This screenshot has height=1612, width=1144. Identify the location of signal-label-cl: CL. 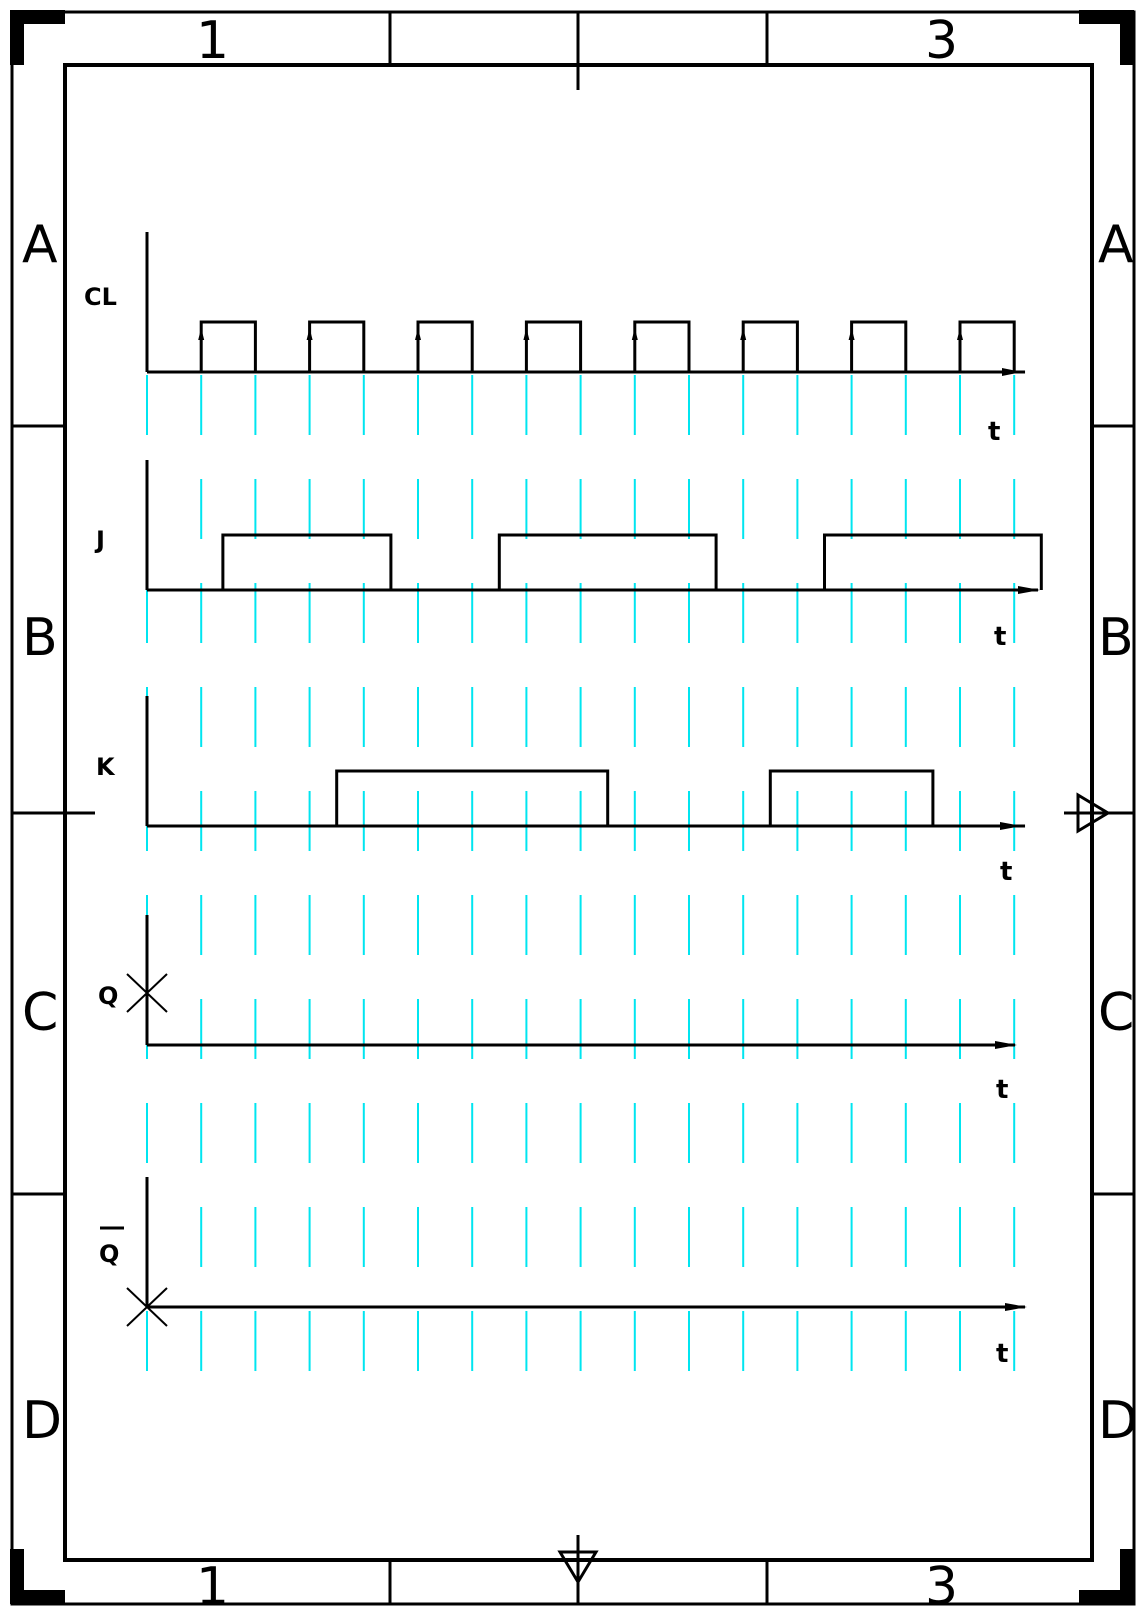
(100, 297).